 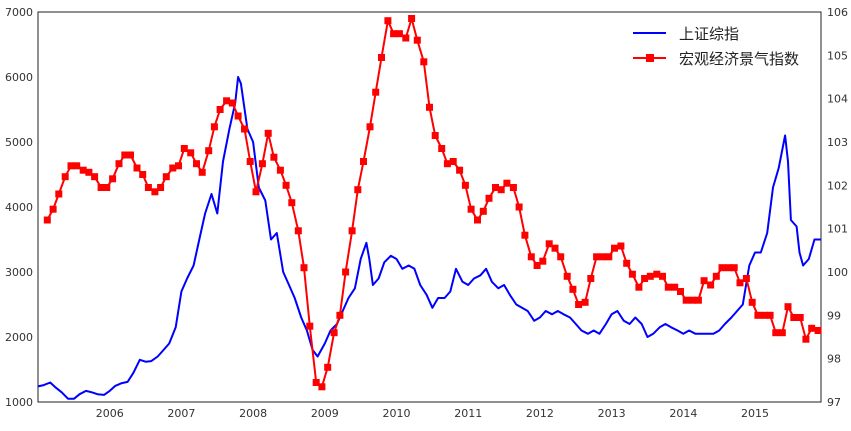 What do you see at coordinates (834, 402) in the screenshot?
I see `right-y-tick-label: 97` at bounding box center [834, 402].